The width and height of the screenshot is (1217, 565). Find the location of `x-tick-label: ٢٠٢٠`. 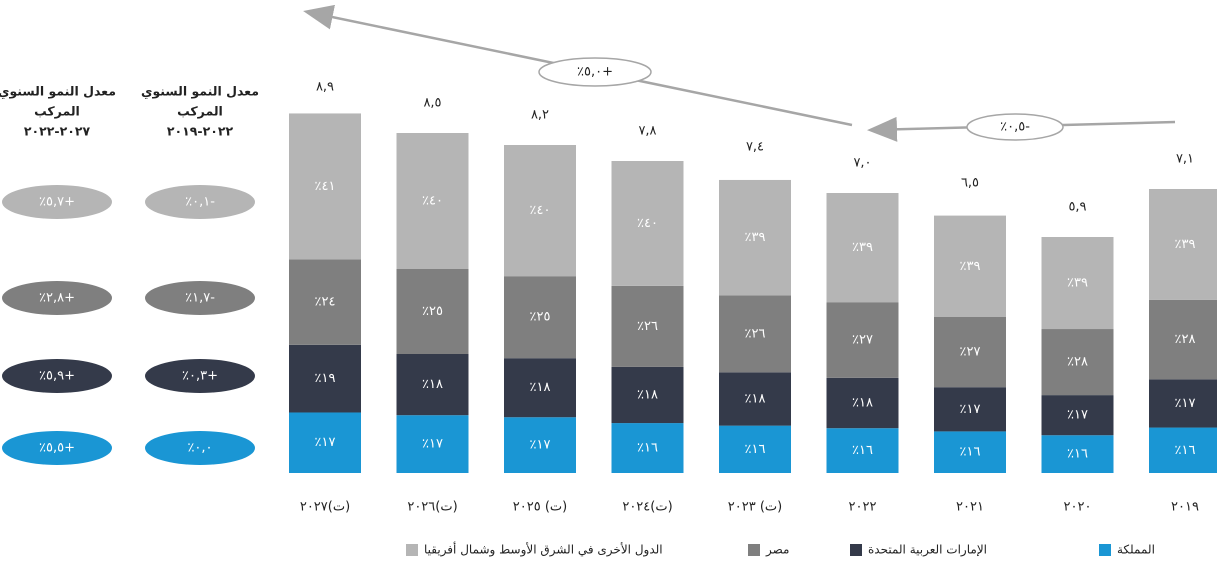

x-tick-label: ٢٠٢٠ is located at coordinates (1078, 507).